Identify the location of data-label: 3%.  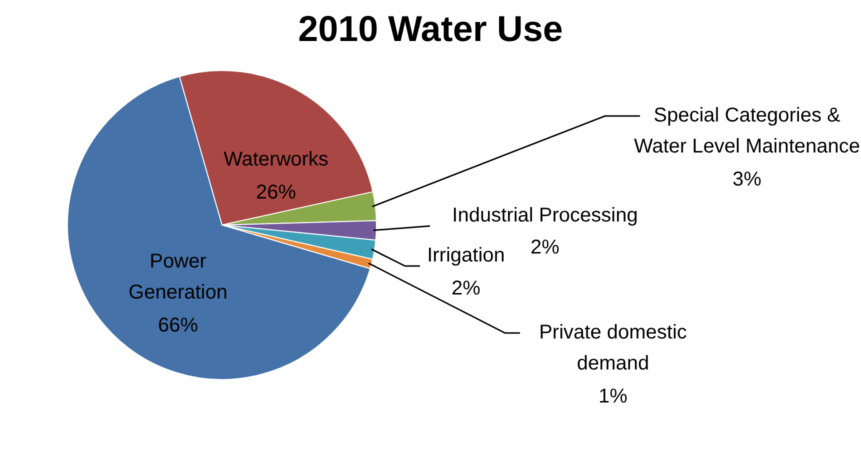
(747, 179).